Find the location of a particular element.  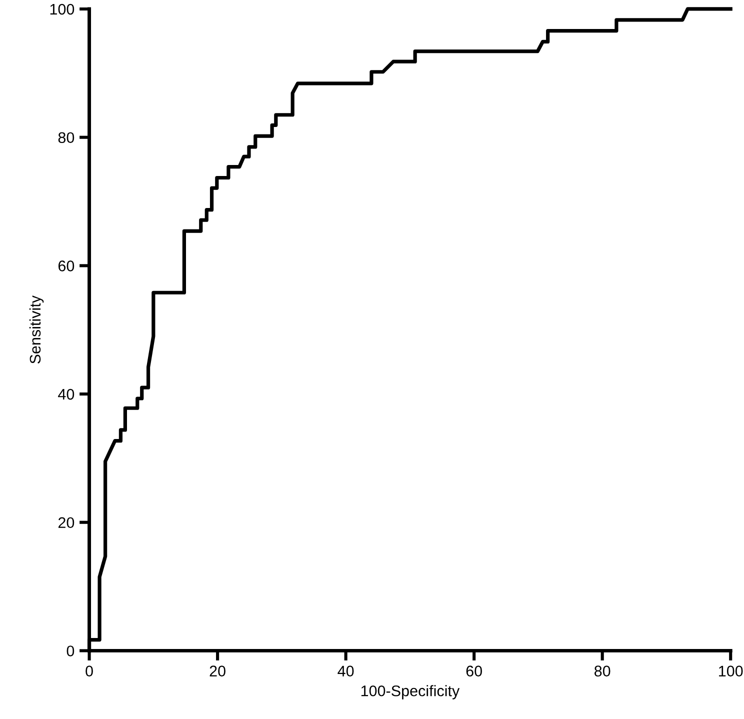

x-tick-label: 40 is located at coordinates (346, 671).